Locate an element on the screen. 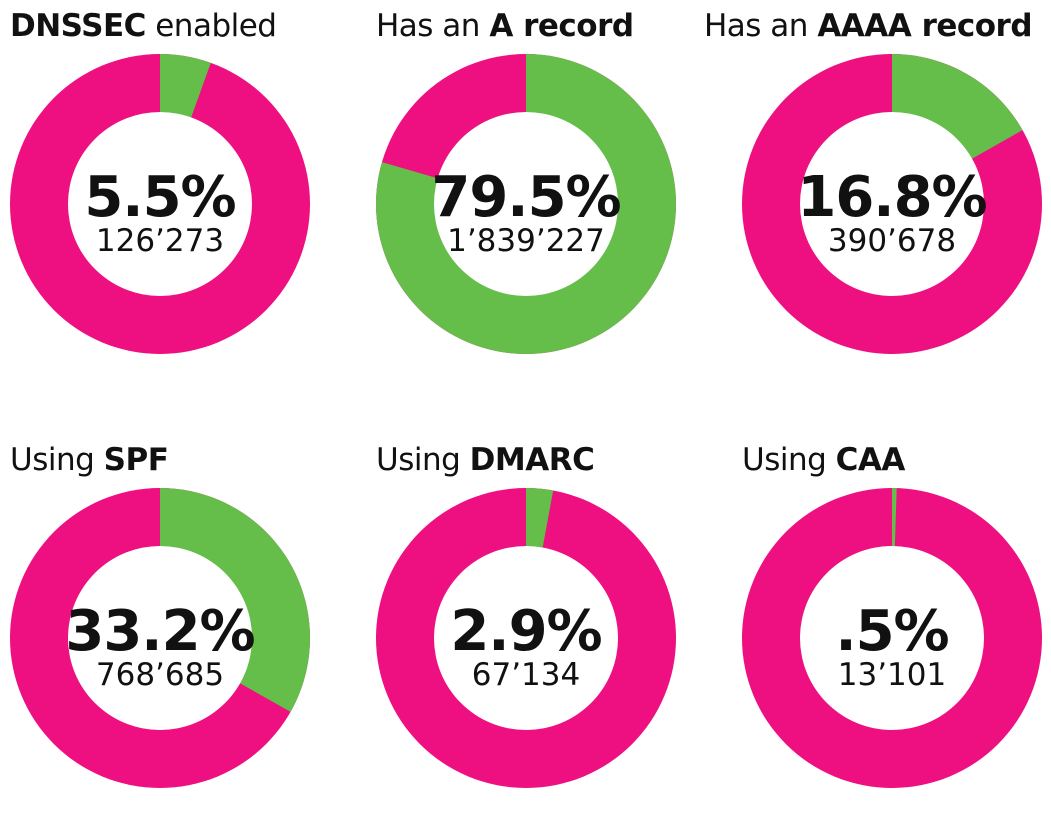  percent-label: 5.5% is located at coordinates (160, 197).